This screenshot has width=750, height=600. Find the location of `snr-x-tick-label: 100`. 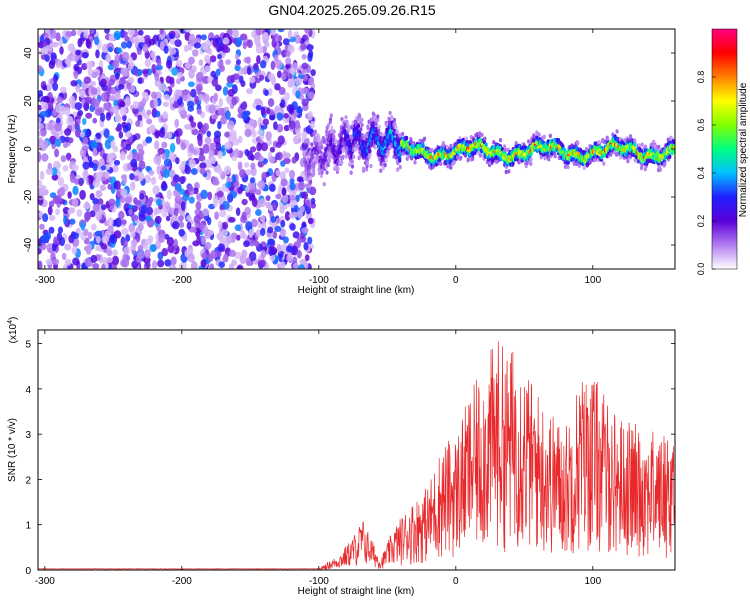

snr-x-tick-label: 100 is located at coordinates (592, 581).